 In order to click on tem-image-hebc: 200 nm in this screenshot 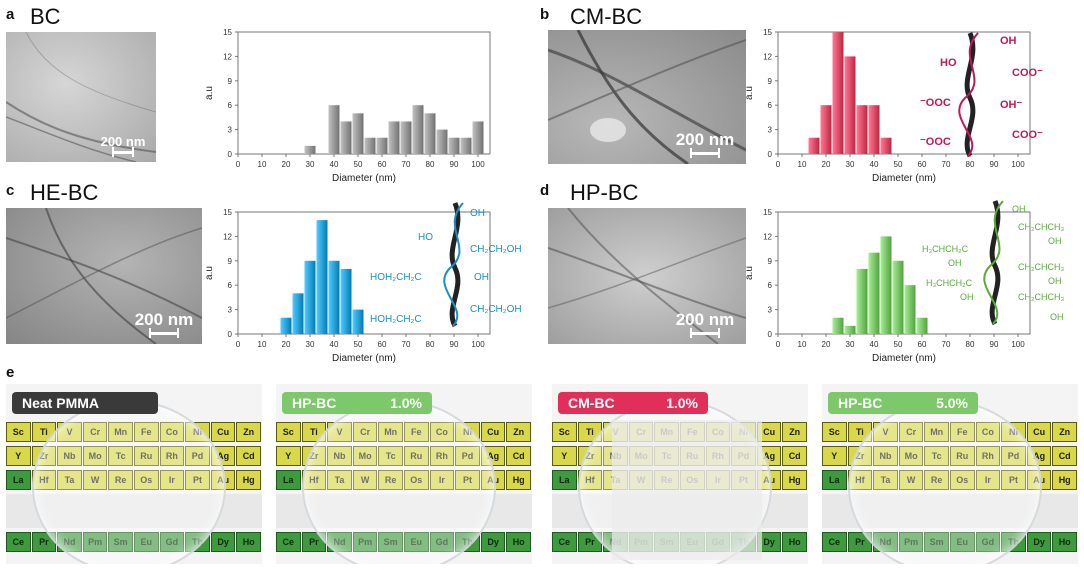, I will do `click(104, 276)`.